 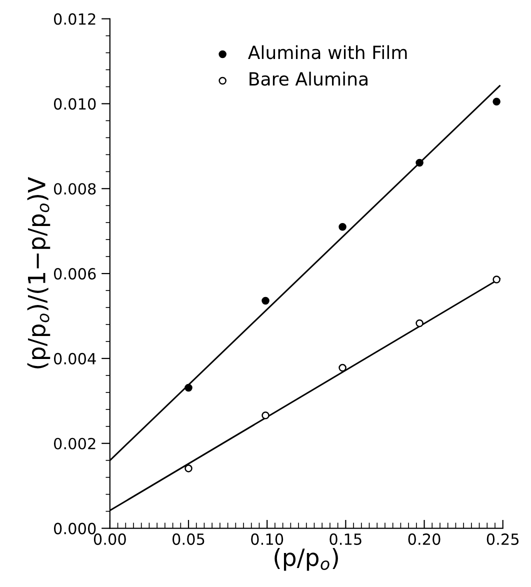 What do you see at coordinates (38, 272) in the screenshot?
I see `y-axis-title: (p/p$_{o}$)/(1−p/p$_{o}$)V` at bounding box center [38, 272].